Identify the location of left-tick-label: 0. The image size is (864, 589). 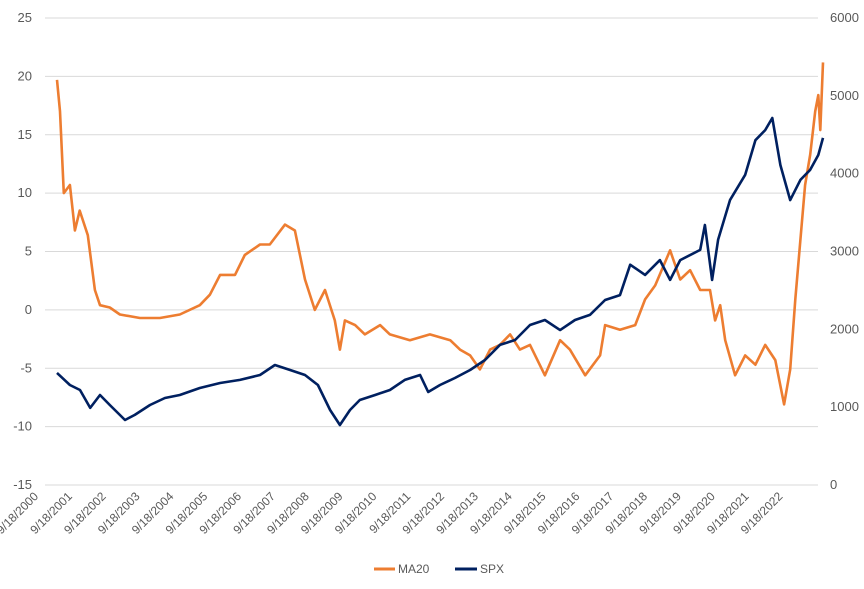
(28, 309).